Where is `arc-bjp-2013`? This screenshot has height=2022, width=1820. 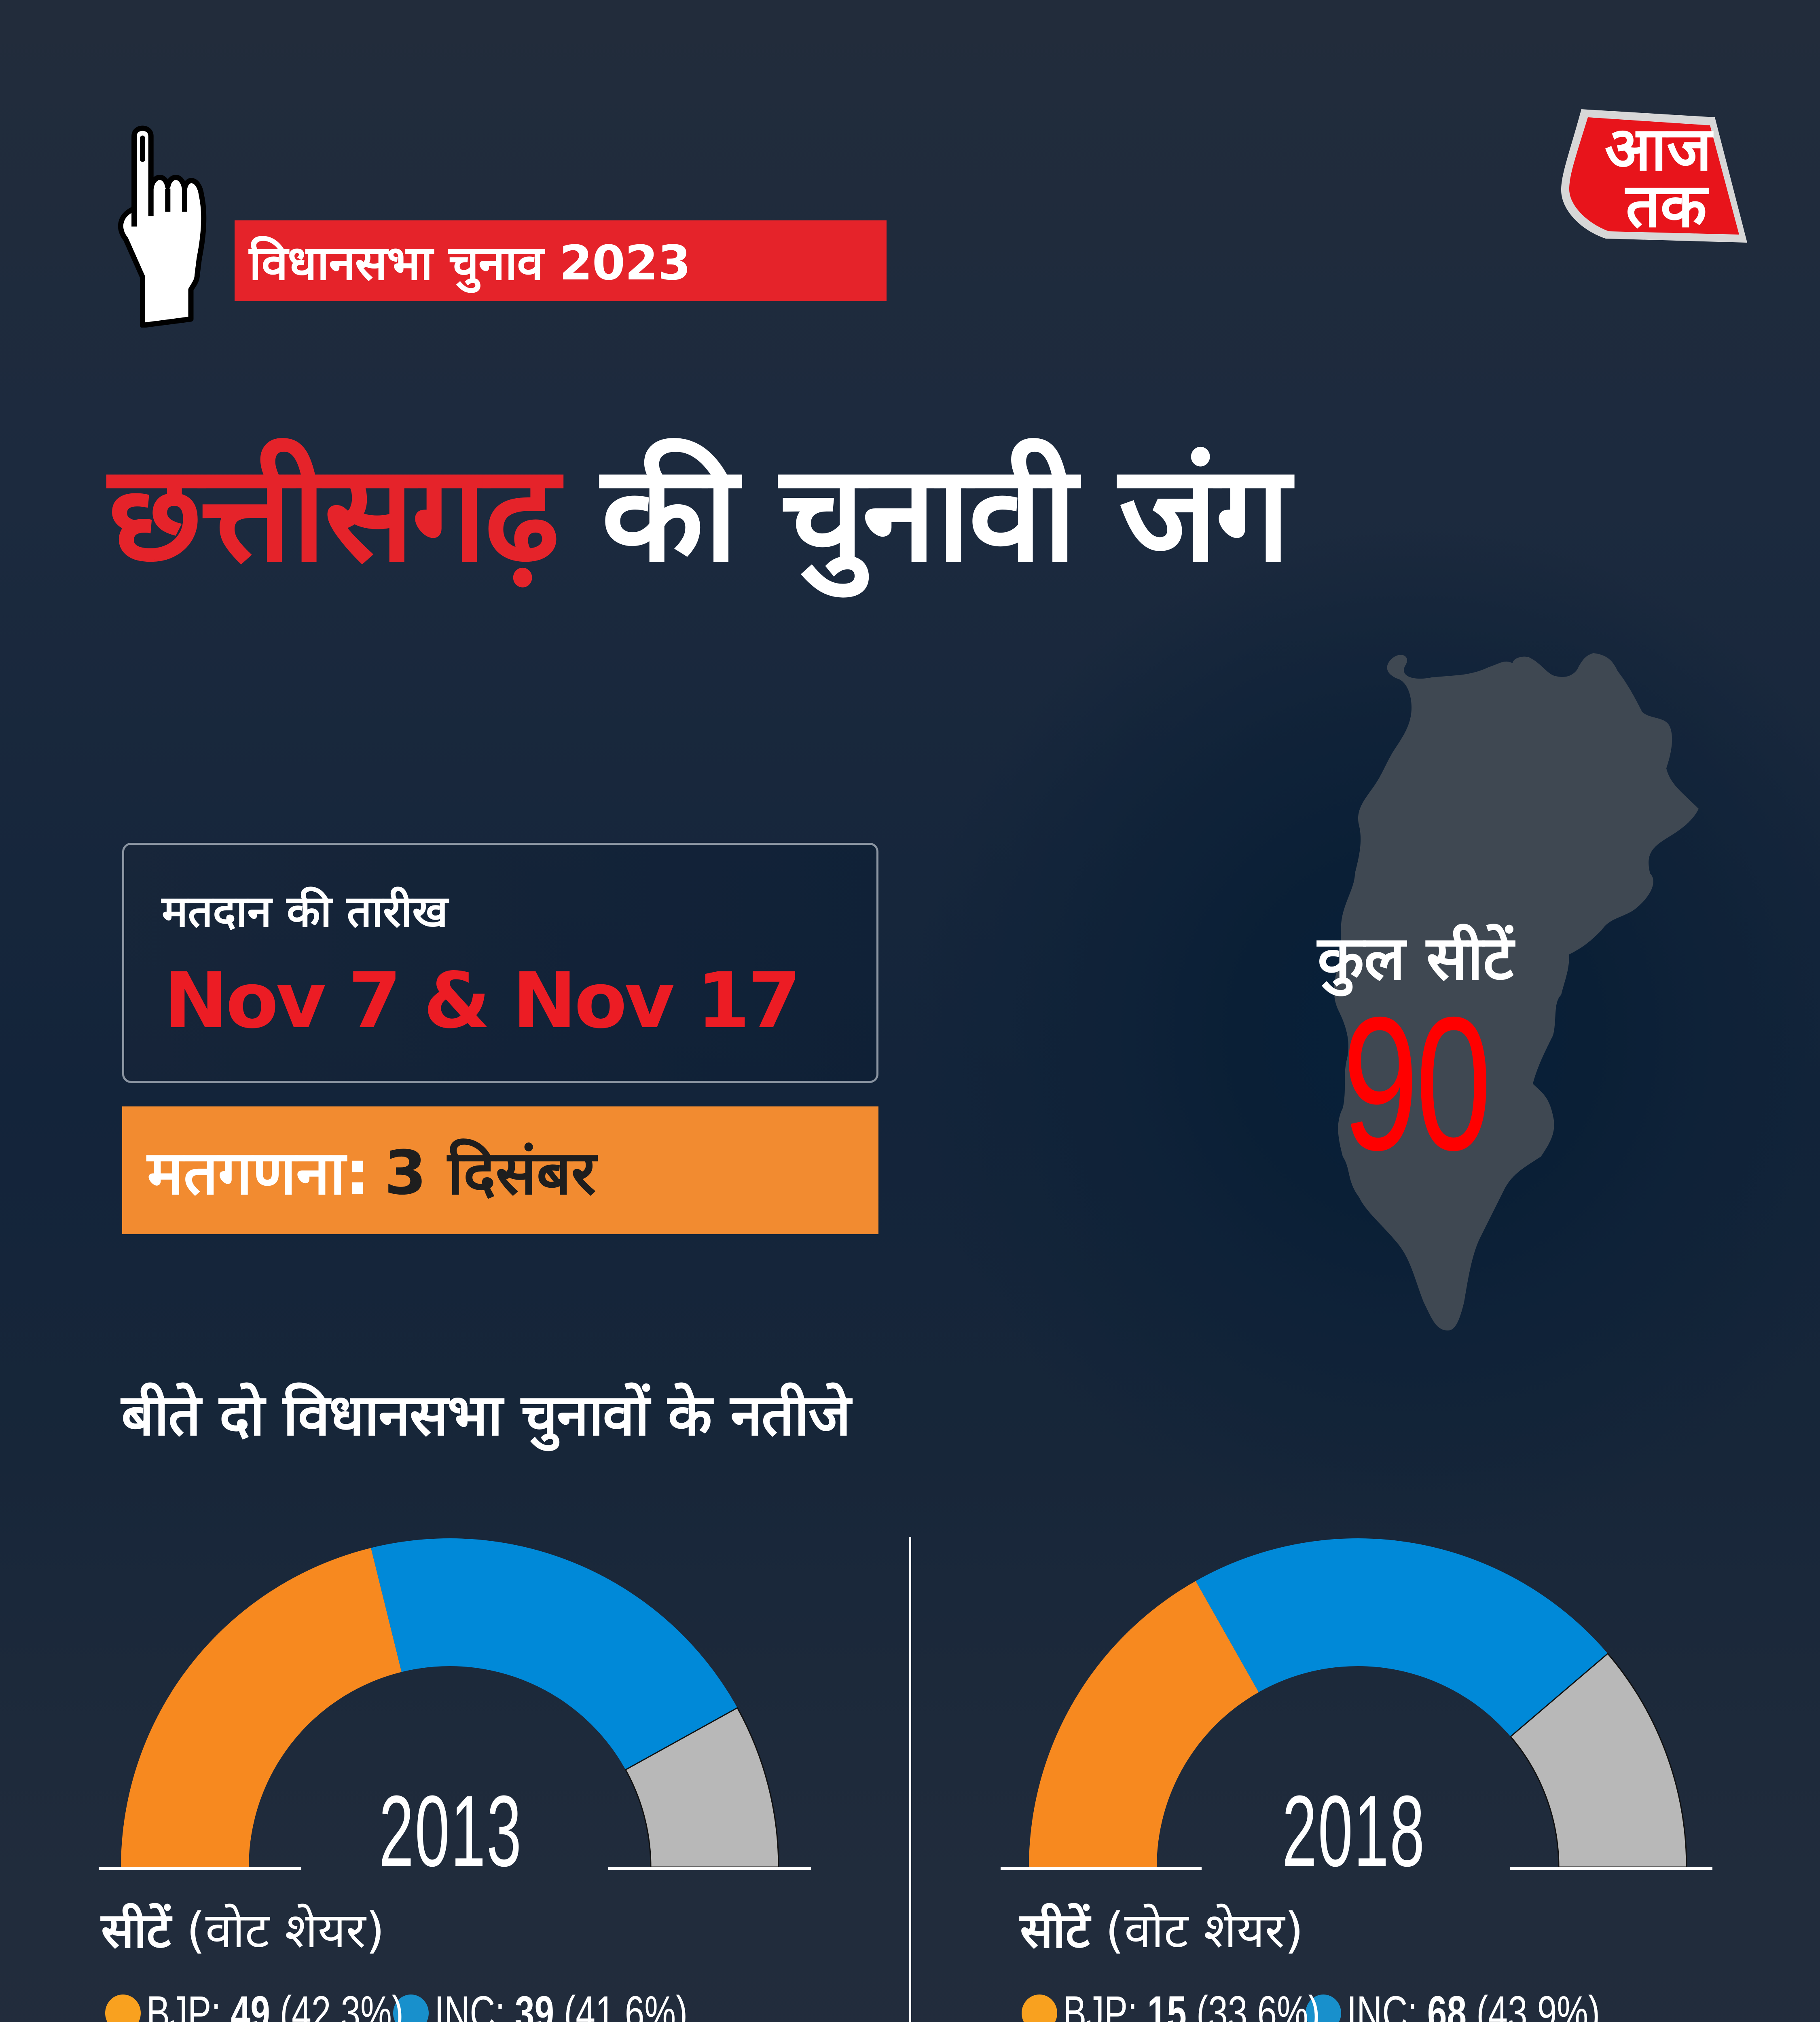
arc-bjp-2013 is located at coordinates (261, 1707).